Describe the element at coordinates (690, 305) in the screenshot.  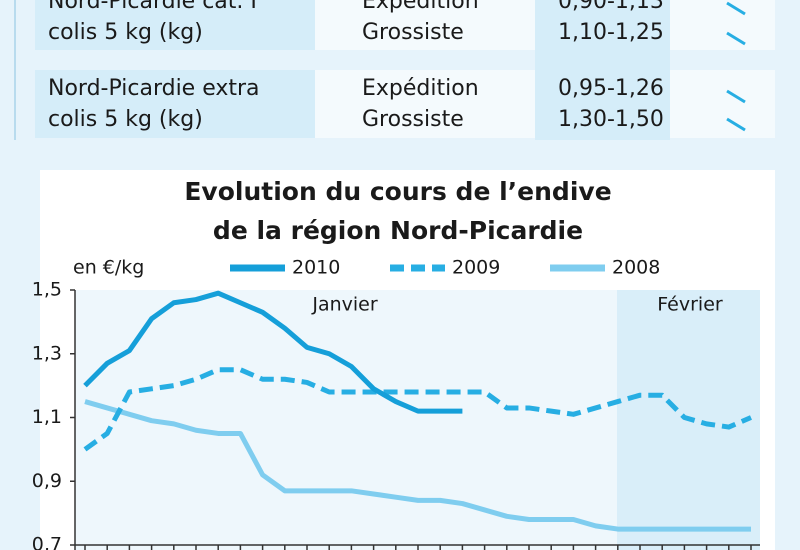
I see `annotation: Février` at that location.